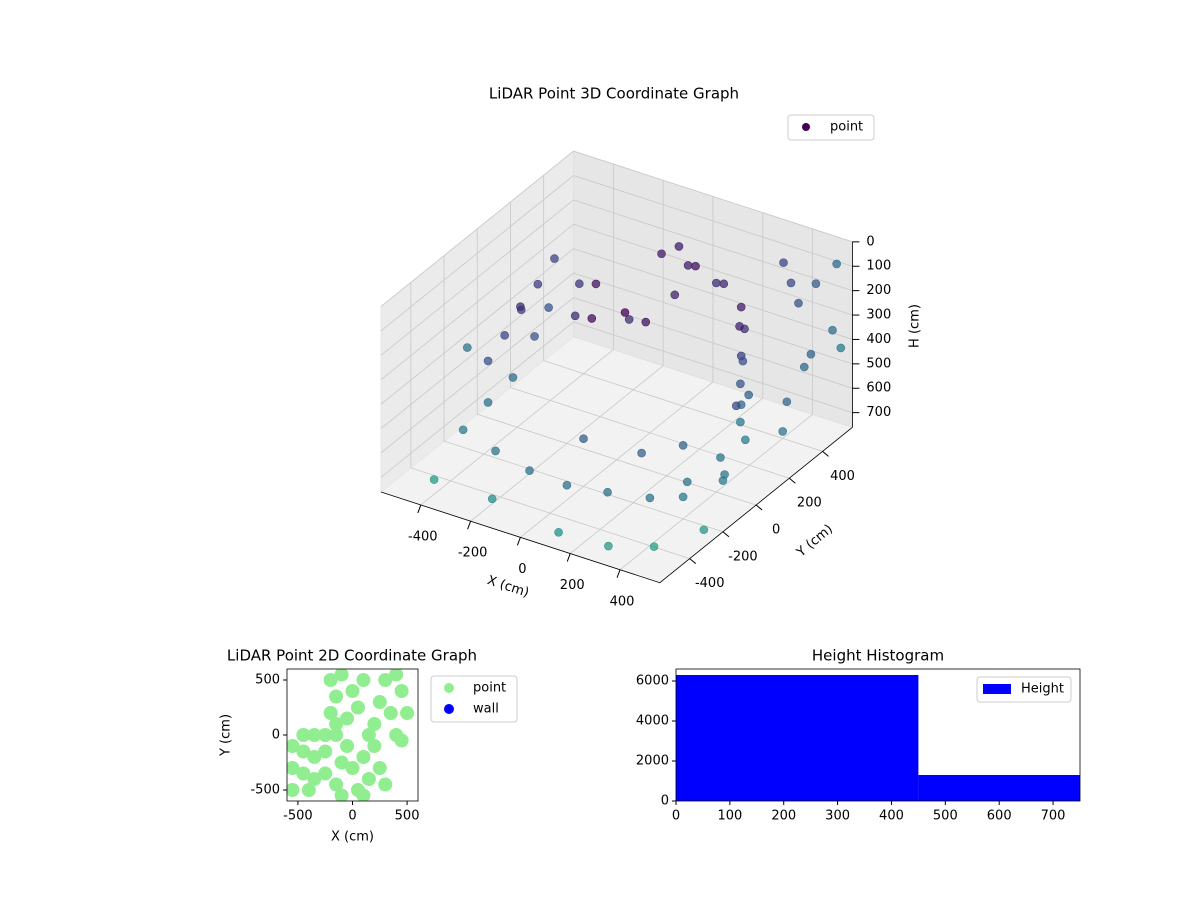  I want to click on z-axis-label: H (cm), so click(915, 326).